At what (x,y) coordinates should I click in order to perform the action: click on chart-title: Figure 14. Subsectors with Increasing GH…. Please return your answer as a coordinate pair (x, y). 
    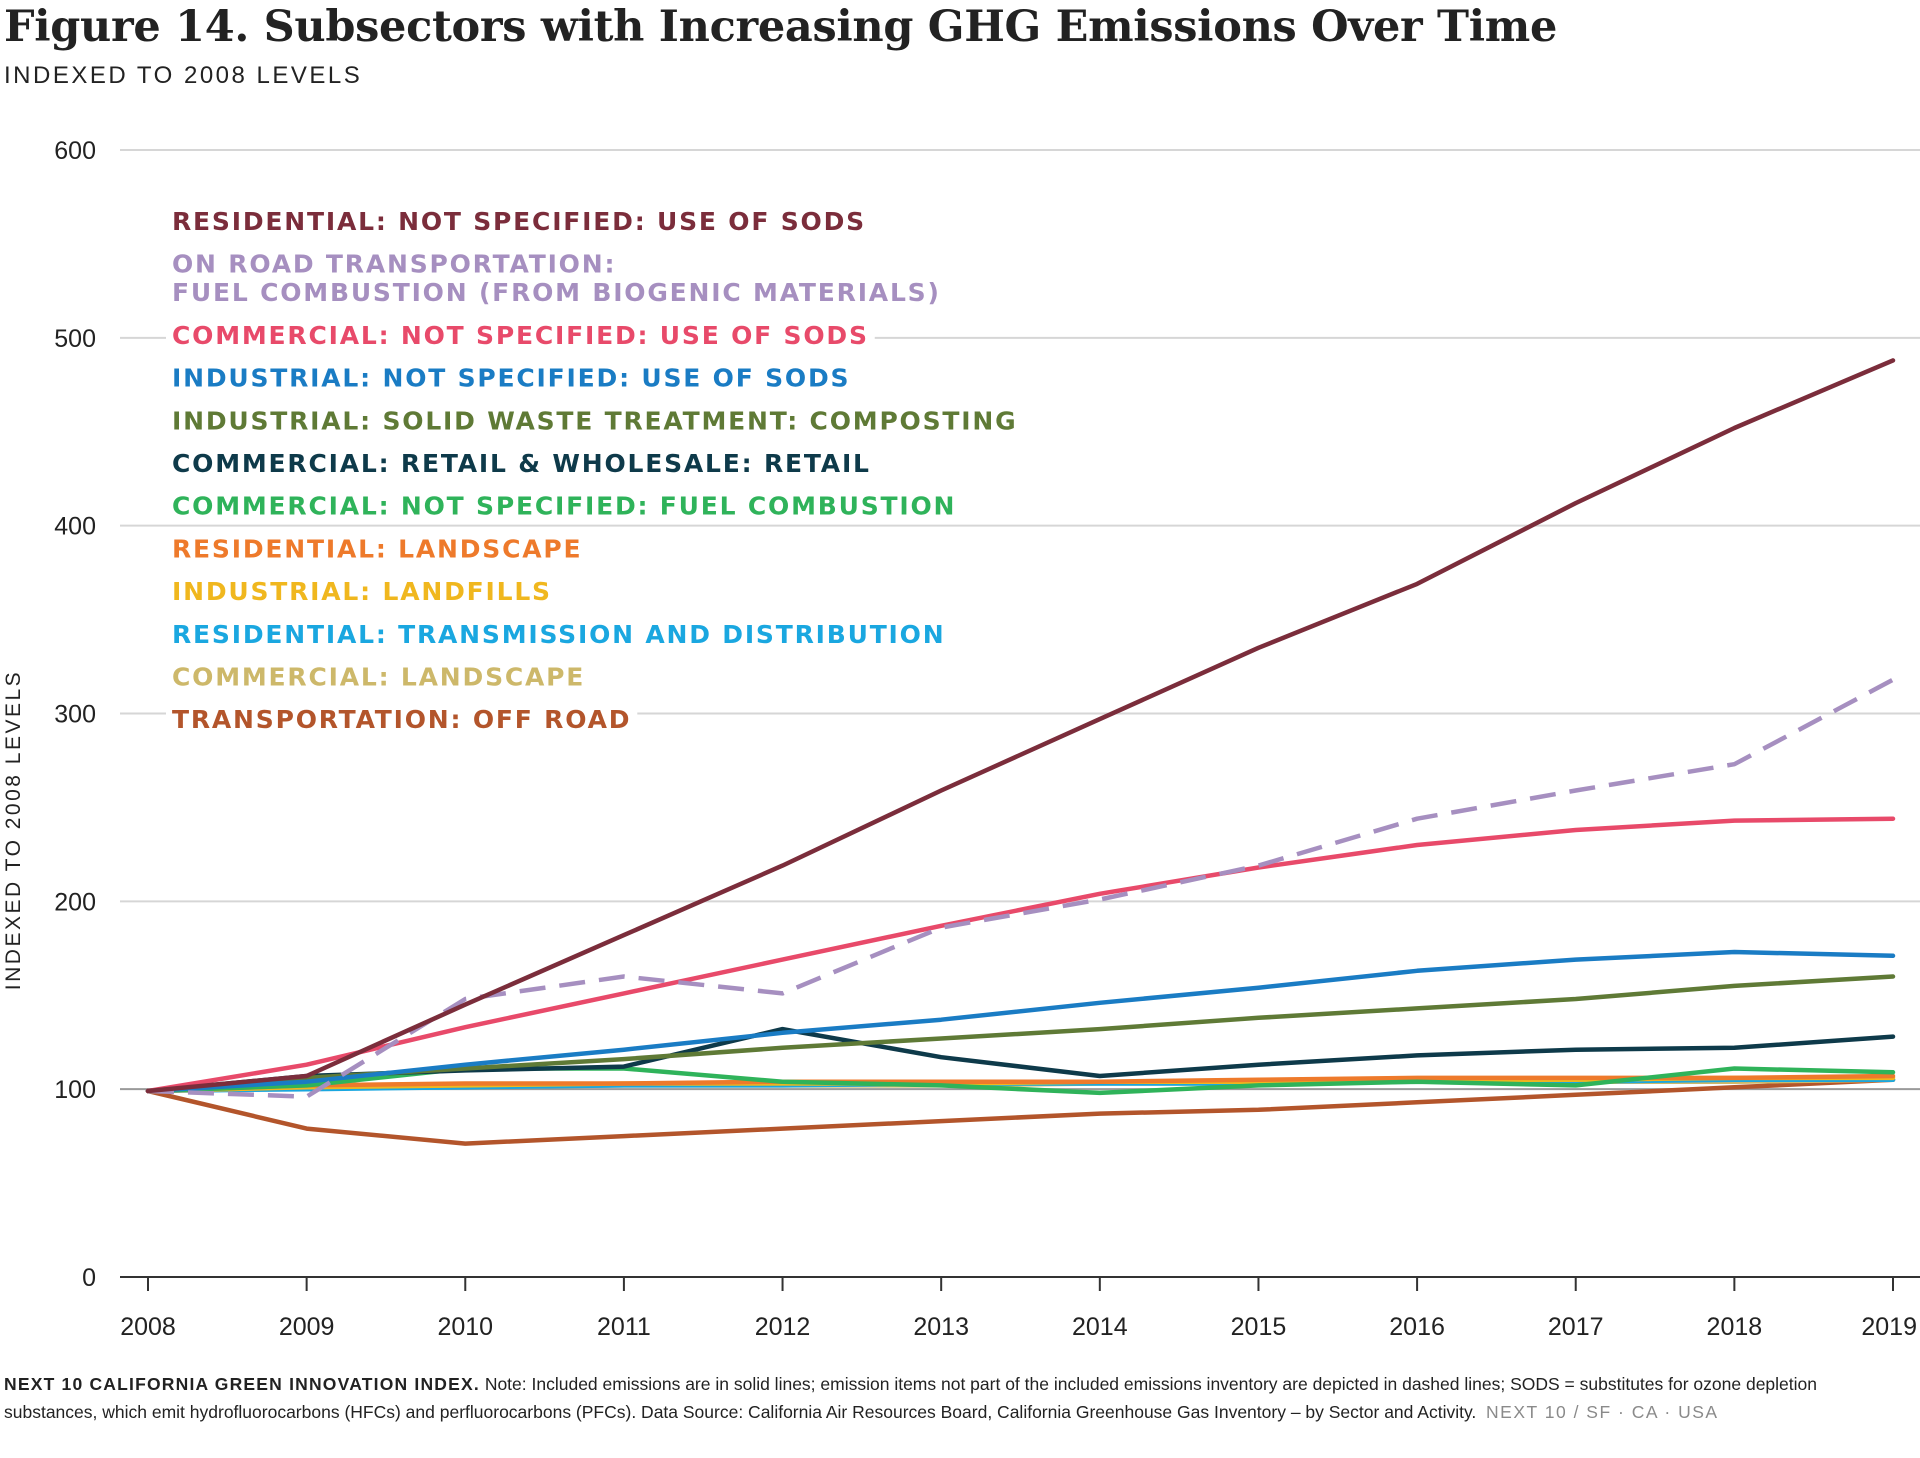
    Looking at the image, I should click on (781, 27).